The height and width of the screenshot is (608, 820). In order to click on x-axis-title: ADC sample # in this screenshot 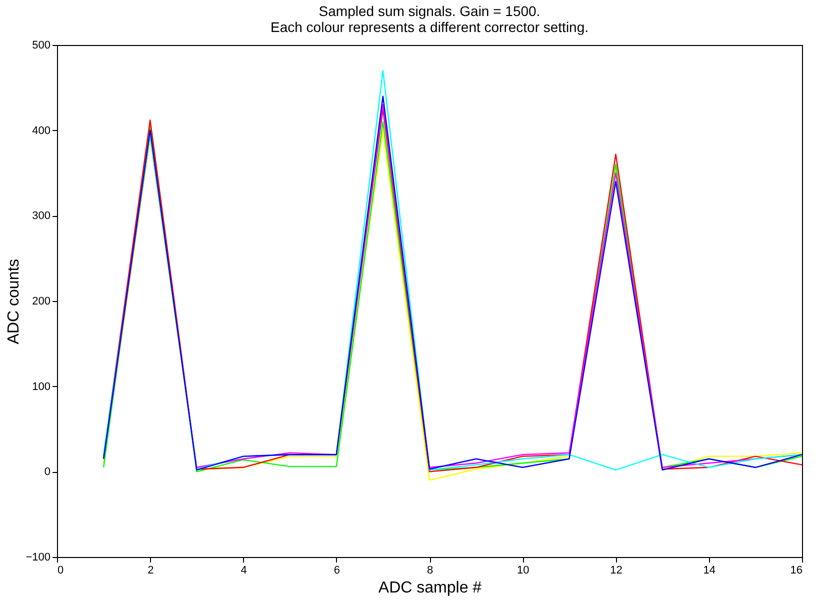, I will do `click(430, 588)`.